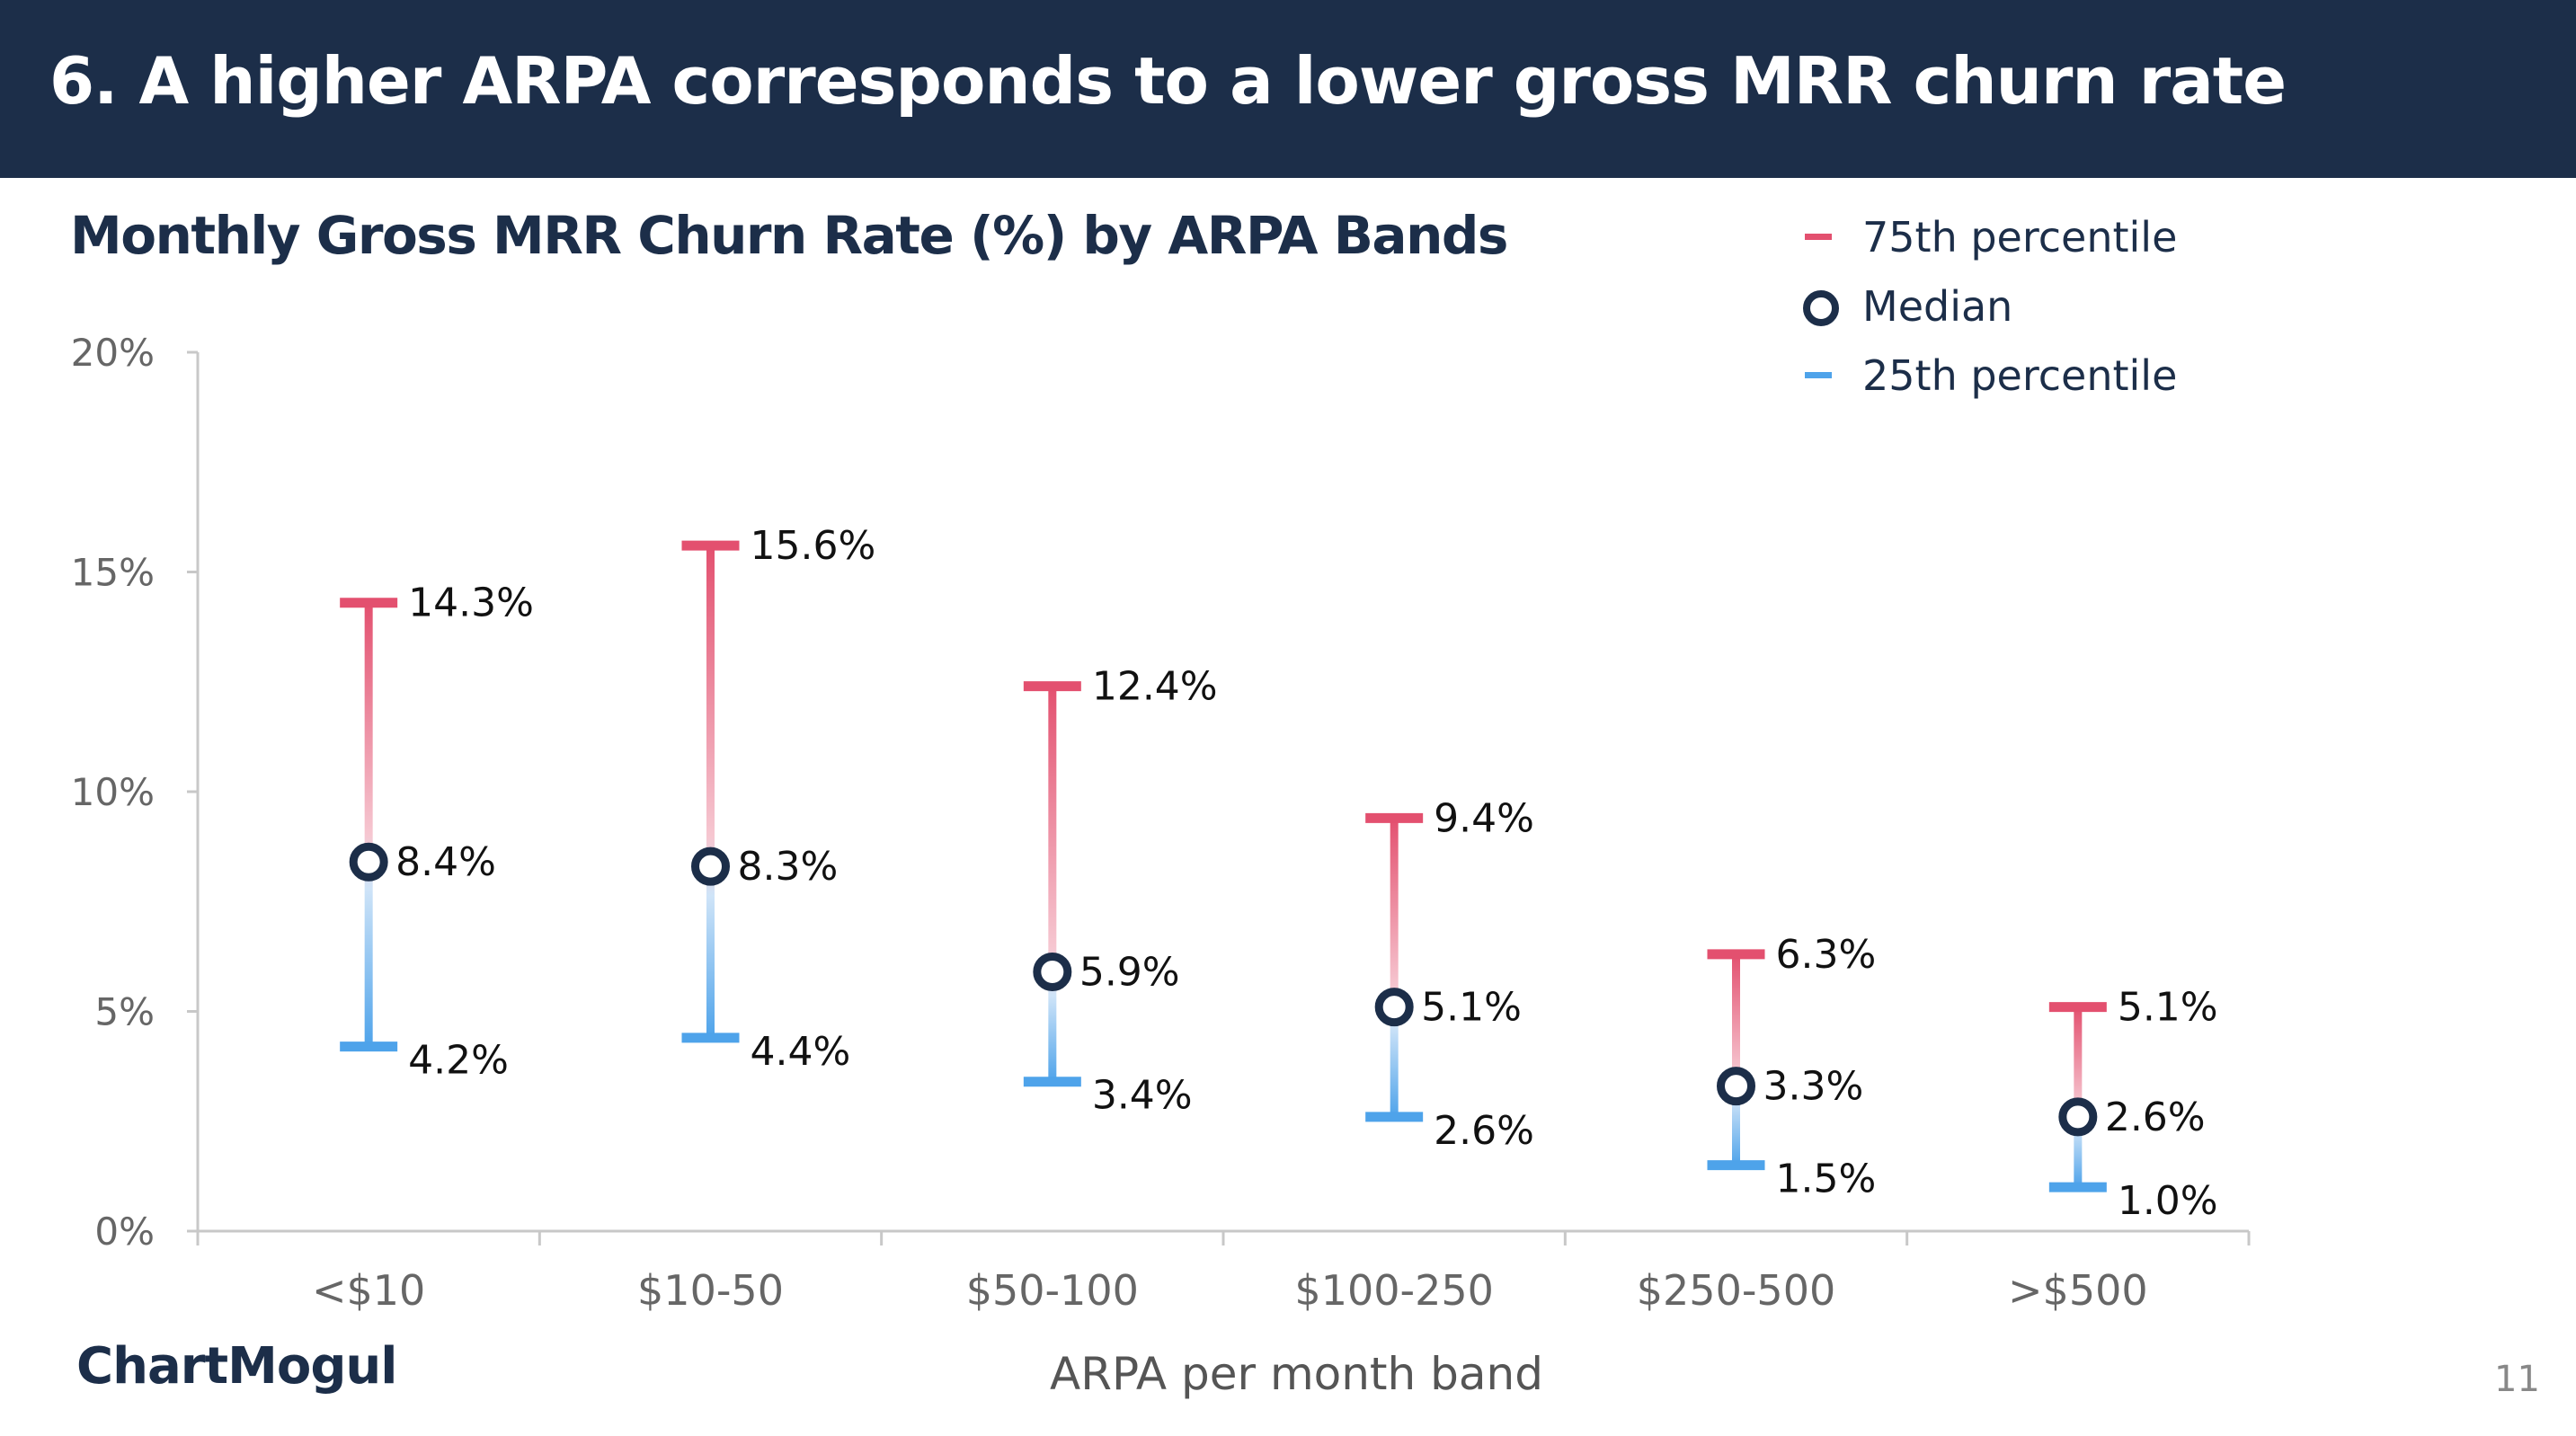 This screenshot has height=1436, width=2576. What do you see at coordinates (1052, 1290) in the screenshot?
I see `x-tick-label: $50-100` at bounding box center [1052, 1290].